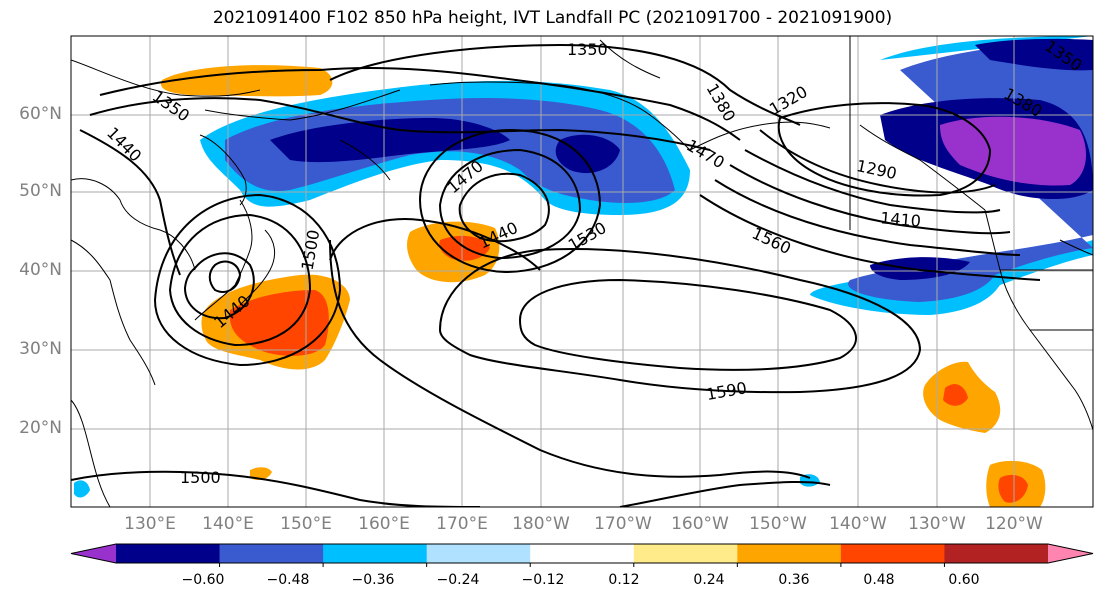  What do you see at coordinates (373, 580) in the screenshot?
I see `colorbar-tick-label: −0.36` at bounding box center [373, 580].